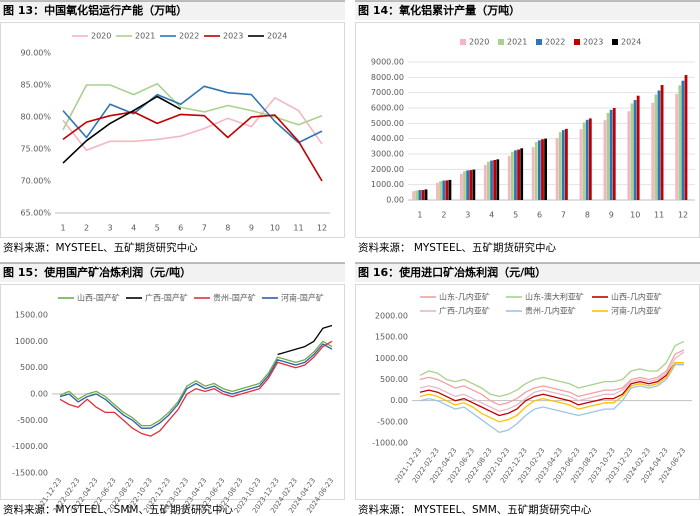 This screenshot has width=700, height=516. What do you see at coordinates (636, 311) in the screenshot?
I see `legend-label: 河南-几内亚矿` at bounding box center [636, 311].